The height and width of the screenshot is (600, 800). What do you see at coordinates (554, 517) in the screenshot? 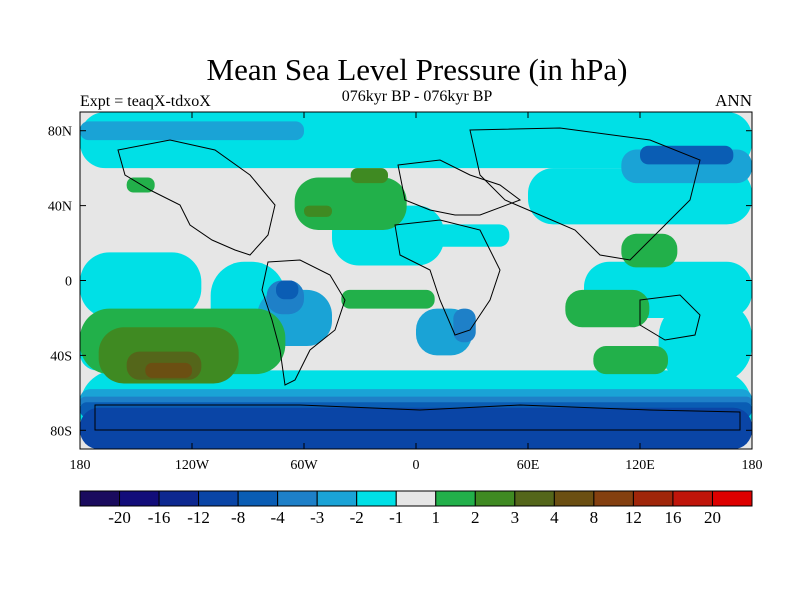
I see `colorbar-label-11: 4` at bounding box center [554, 517].